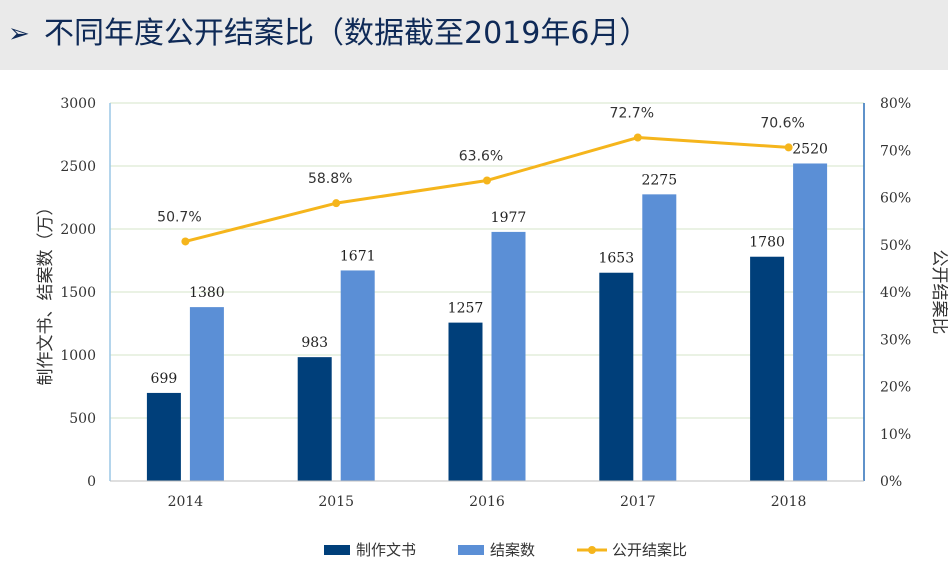  What do you see at coordinates (895, 293) in the screenshot?
I see `y-right-tick-label: 40%` at bounding box center [895, 293].